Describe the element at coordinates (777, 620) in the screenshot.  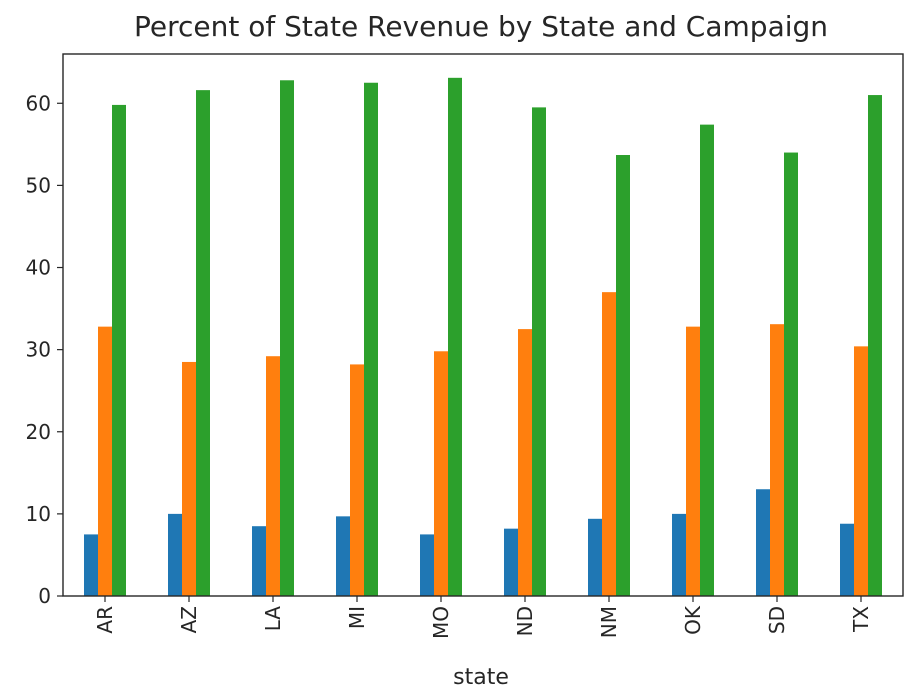
I see `x-tick-label-sd: SD` at that location.